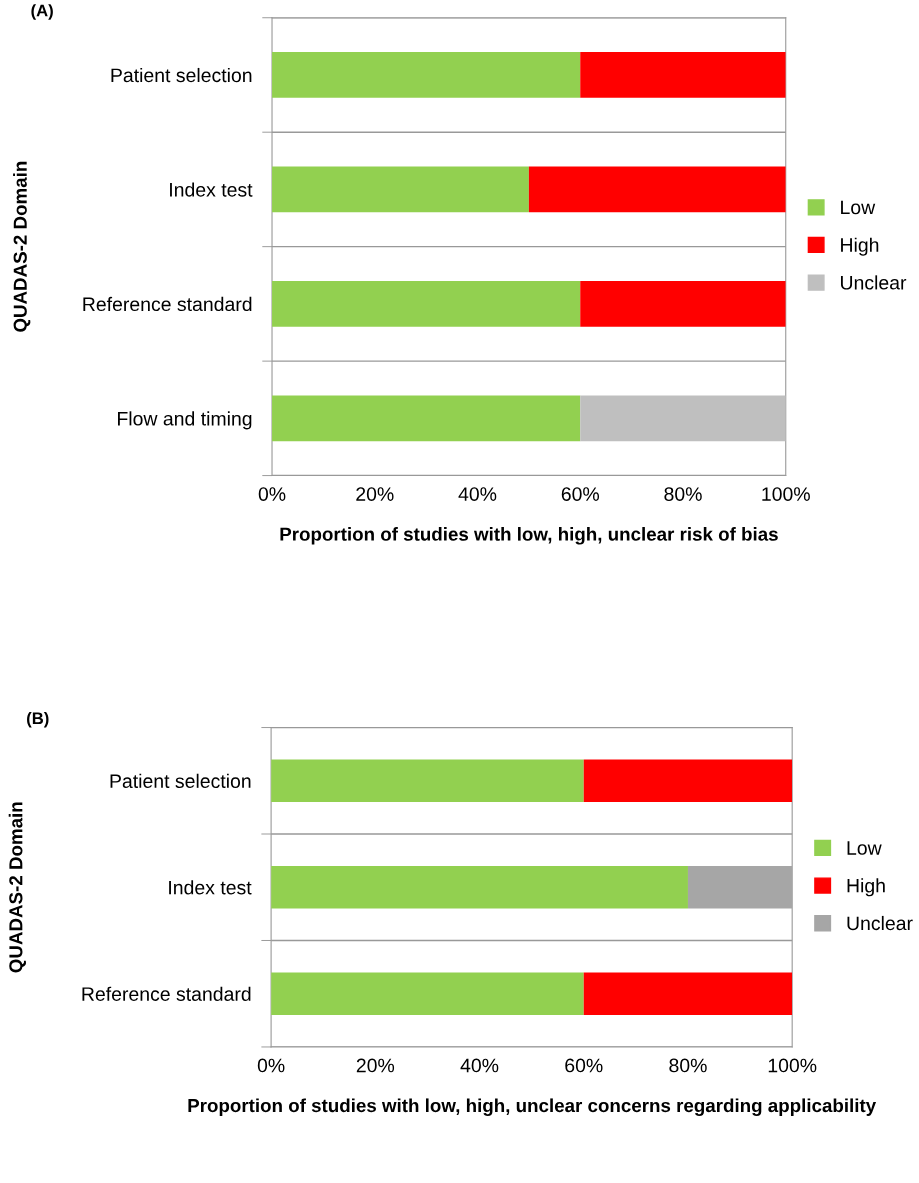 The image size is (919, 1183). Describe the element at coordinates (532, 1107) in the screenshot. I see `x-axis-title: Proportion of studies with low, high, unclear concerns regarding applicability` at that location.